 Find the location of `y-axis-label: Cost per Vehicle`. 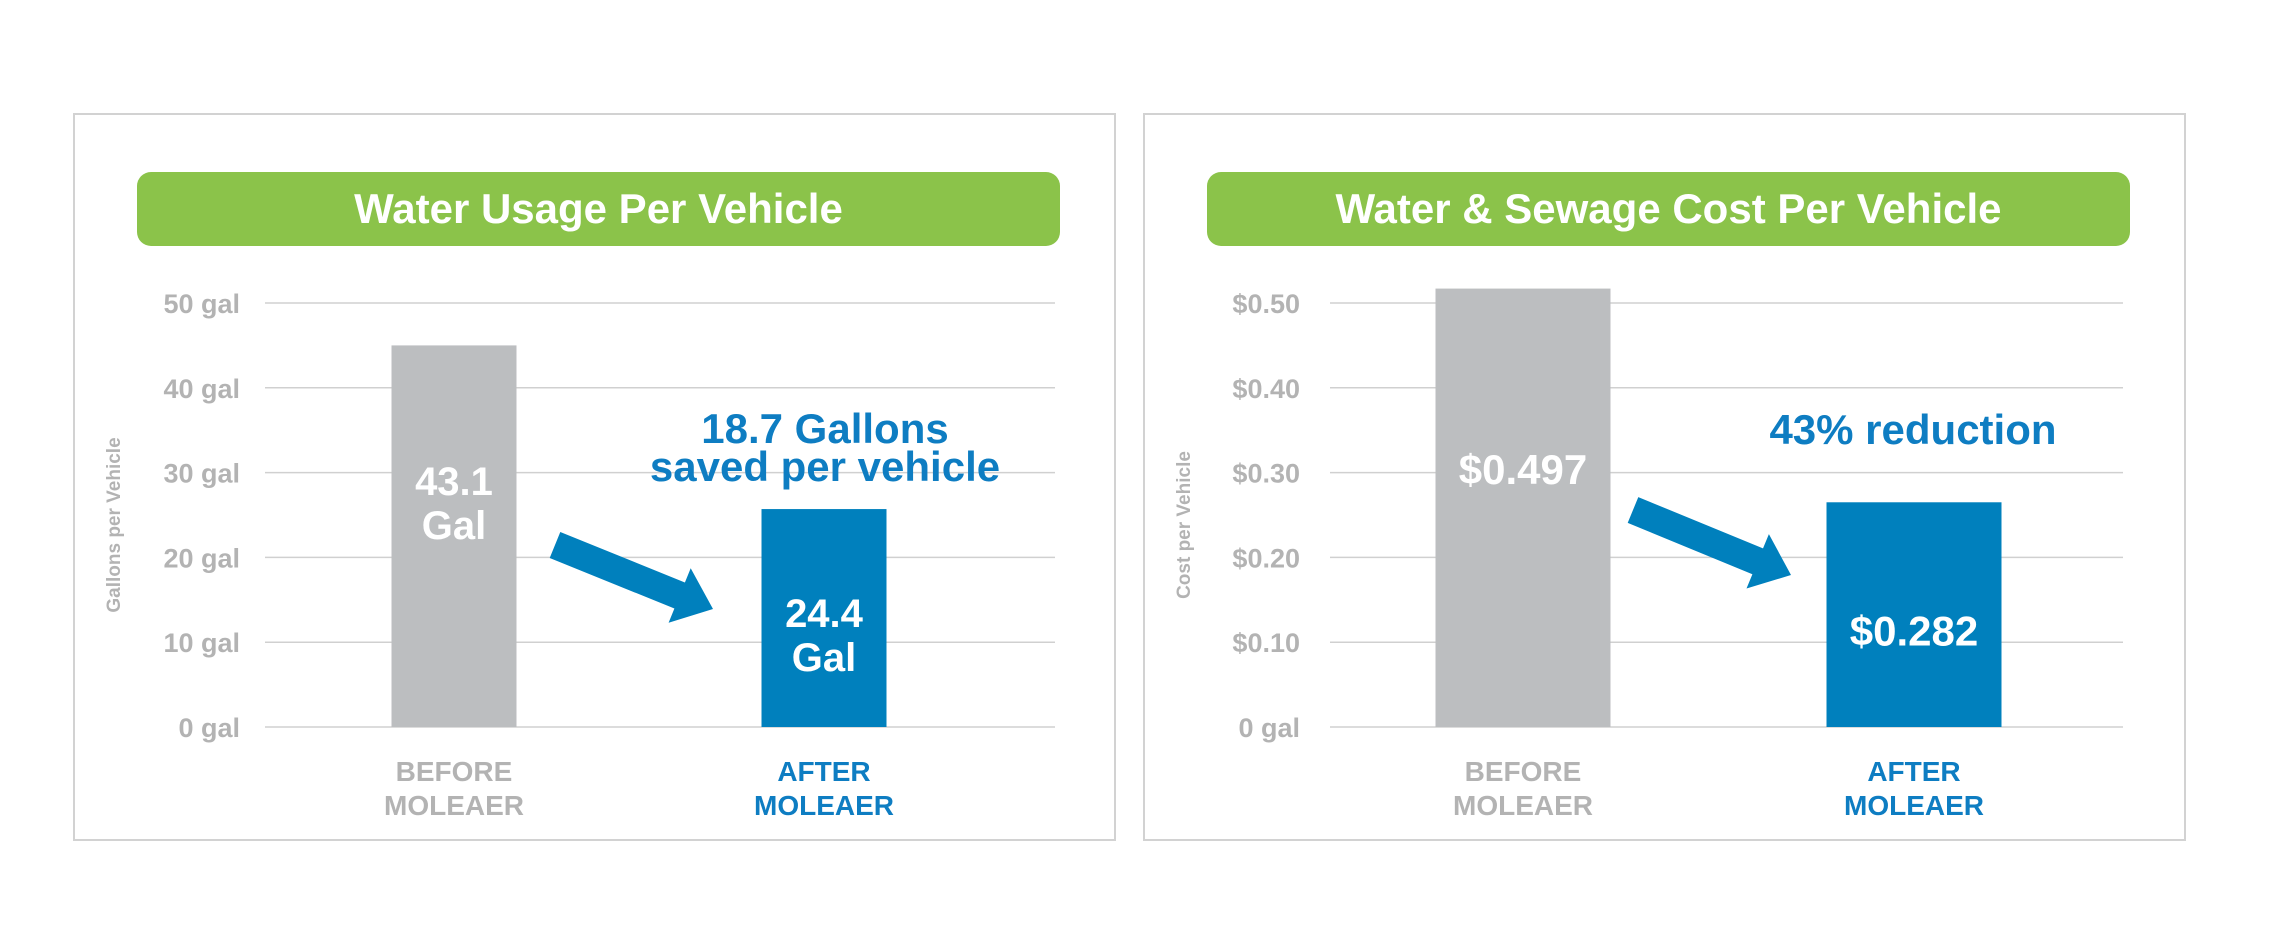

y-axis-label: Cost per Vehicle is located at coordinates (1184, 525).